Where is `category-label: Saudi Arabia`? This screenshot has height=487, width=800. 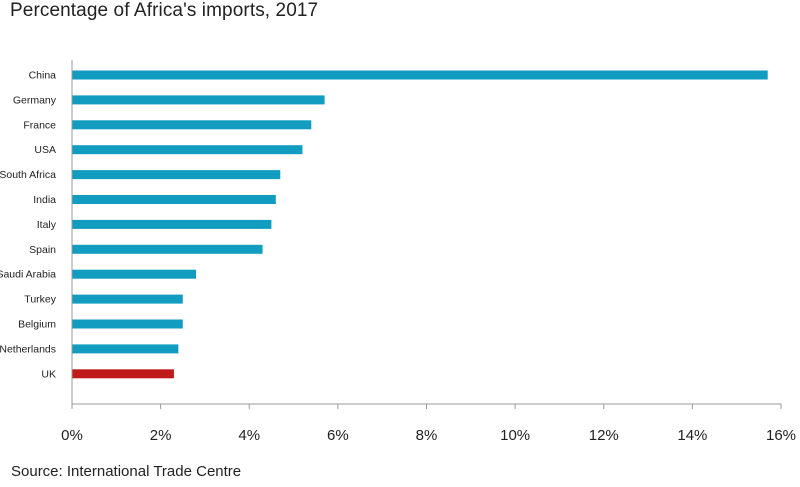
category-label: Saudi Arabia is located at coordinates (28, 275).